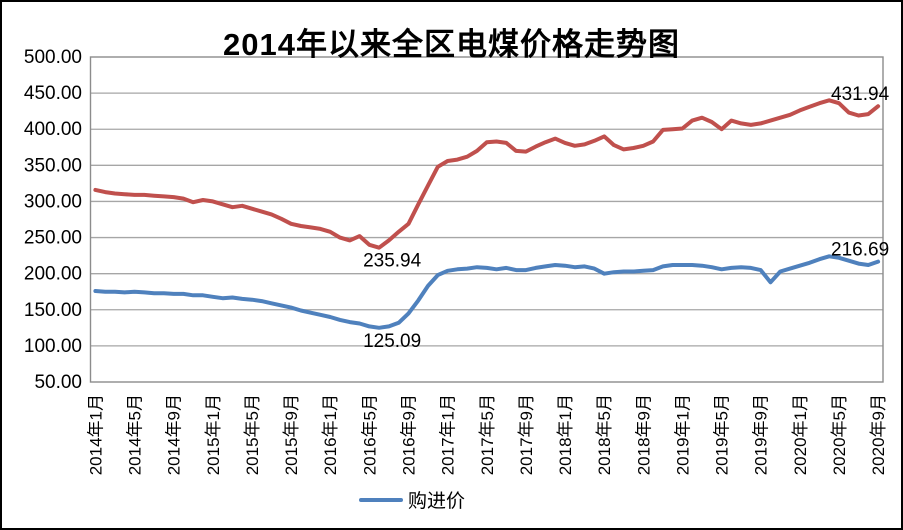  What do you see at coordinates (53, 238) in the screenshot?
I see `y-axis-tick-label: 250.00` at bounding box center [53, 238].